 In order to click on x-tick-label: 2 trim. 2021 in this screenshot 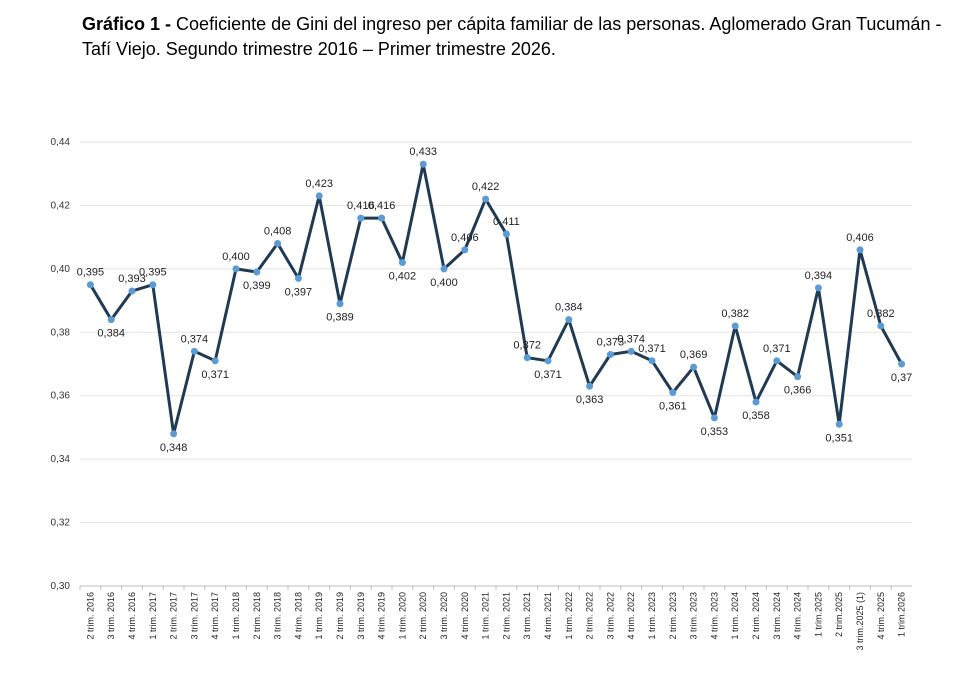, I will do `click(506, 616)`.